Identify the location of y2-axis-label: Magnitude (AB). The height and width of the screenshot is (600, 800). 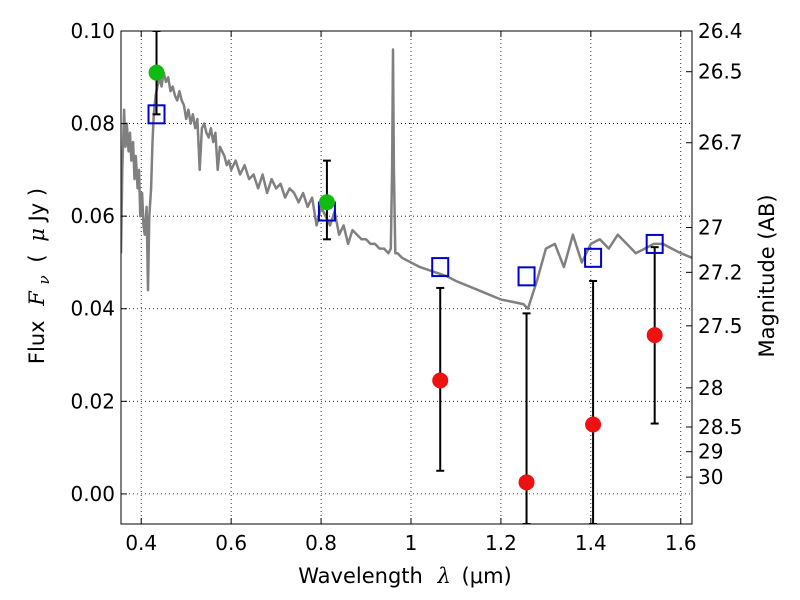
(767, 275).